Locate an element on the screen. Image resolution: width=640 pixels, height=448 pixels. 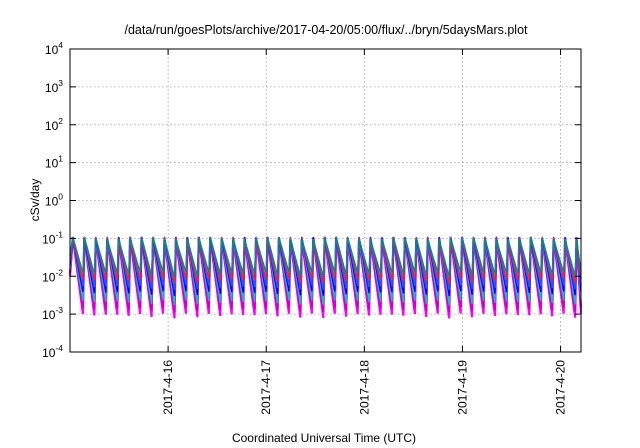
y-tick-label: 10¹ is located at coordinates (54, 162).